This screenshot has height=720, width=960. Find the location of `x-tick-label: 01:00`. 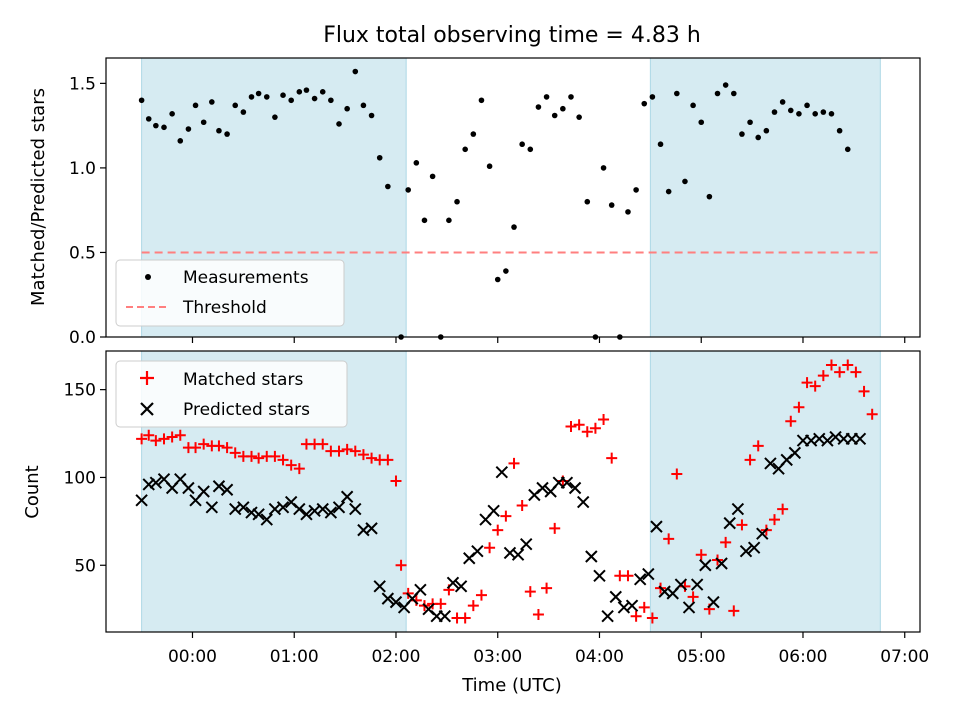

x-tick-label: 01:00 is located at coordinates (294, 657).